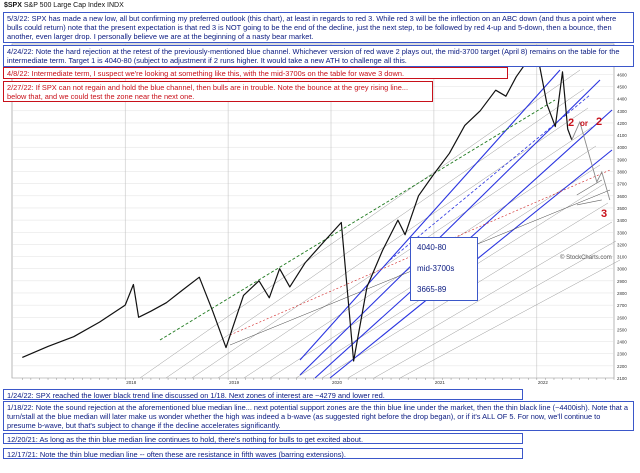 The image size is (640, 473). What do you see at coordinates (622, 281) in the screenshot?
I see `y-tick-label: 2900` at bounding box center [622, 281].